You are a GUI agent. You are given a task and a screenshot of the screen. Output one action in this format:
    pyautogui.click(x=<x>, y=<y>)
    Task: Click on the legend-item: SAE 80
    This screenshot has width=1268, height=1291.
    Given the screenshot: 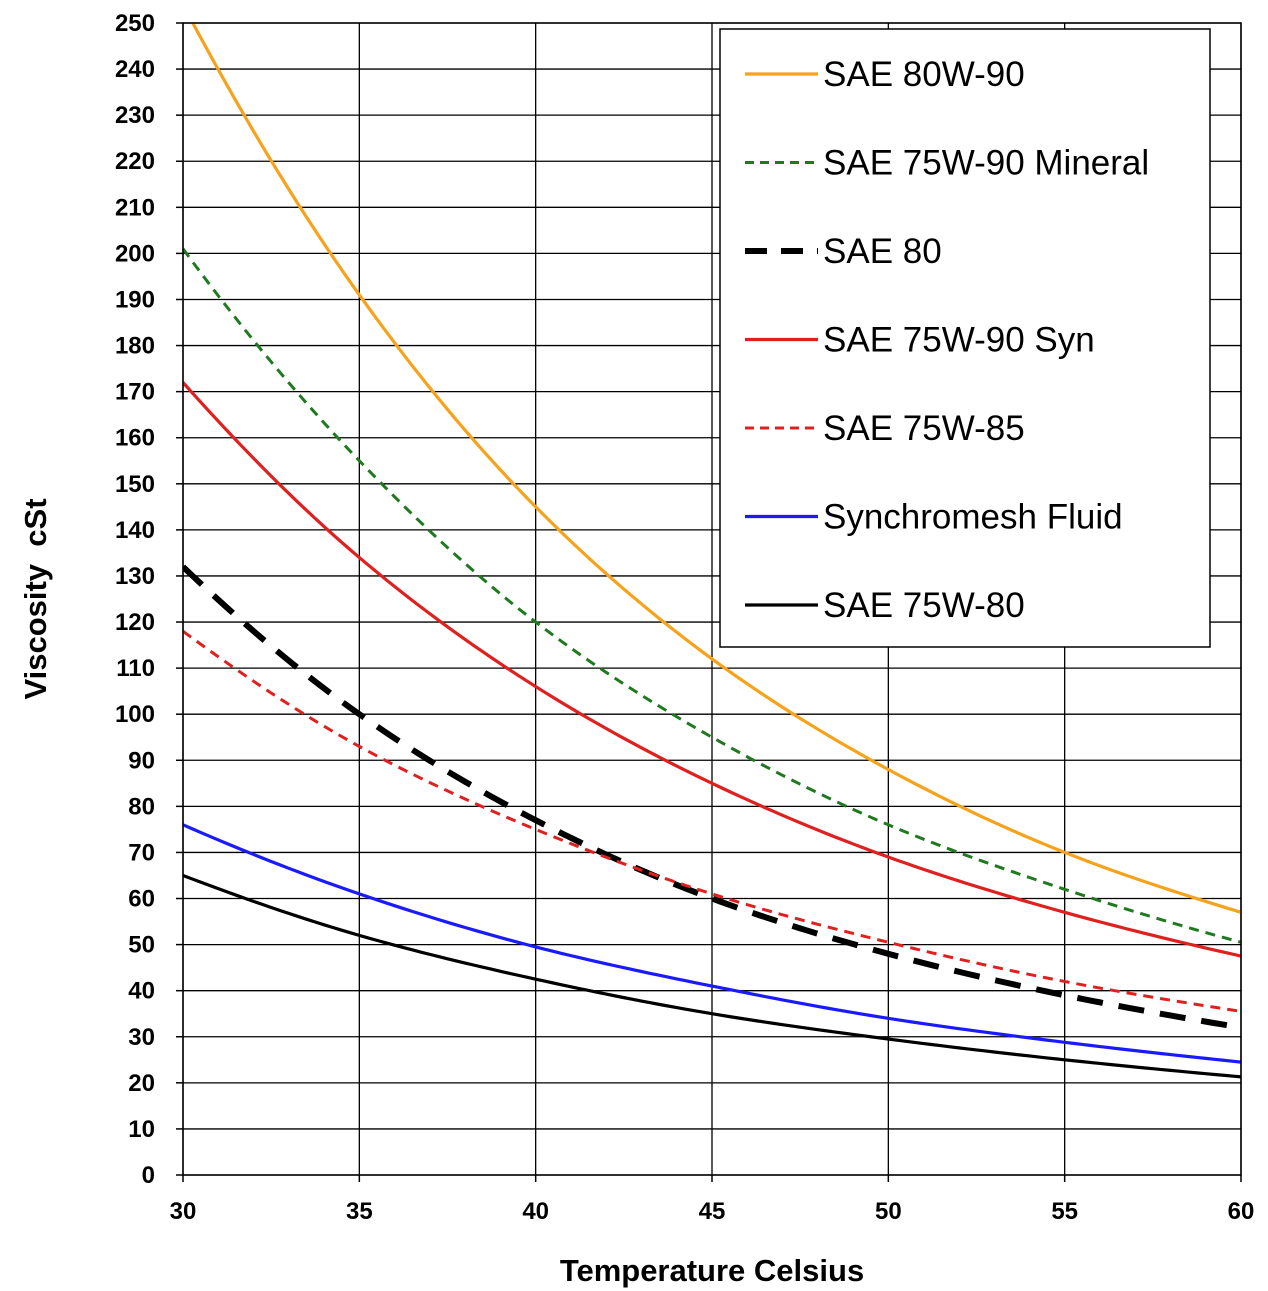 What is the action you would take?
    pyautogui.click(x=843, y=251)
    